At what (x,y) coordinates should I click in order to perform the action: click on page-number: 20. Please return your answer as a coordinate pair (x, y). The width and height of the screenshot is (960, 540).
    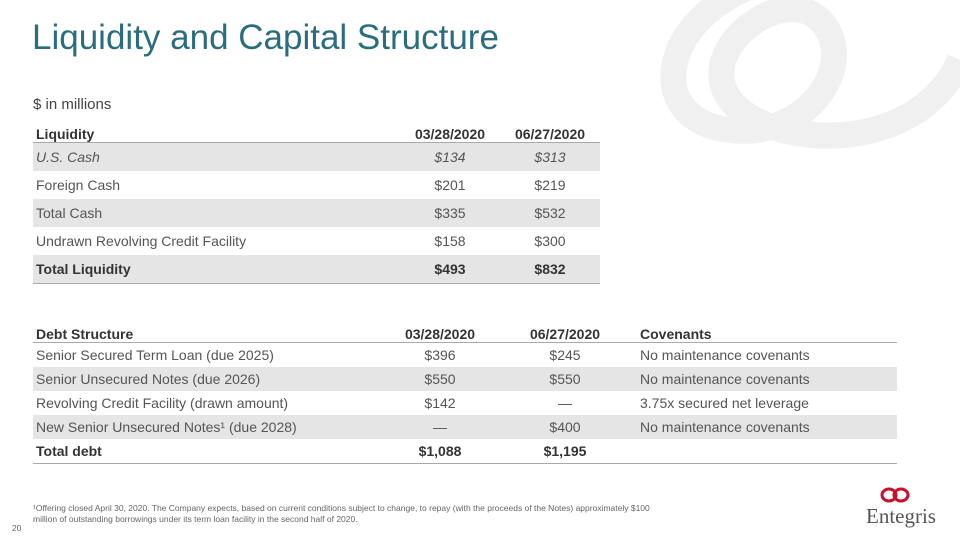
    Looking at the image, I should click on (17, 528).